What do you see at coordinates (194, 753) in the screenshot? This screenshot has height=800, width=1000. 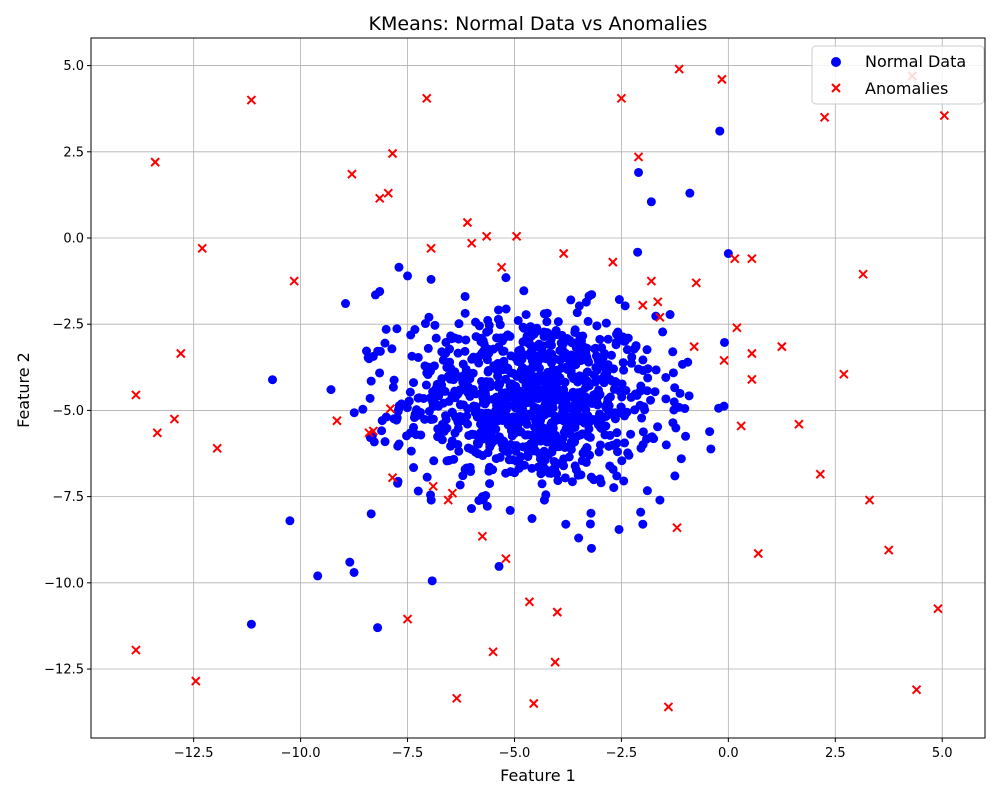 I see `x-tick-label: −12.5` at bounding box center [194, 753].